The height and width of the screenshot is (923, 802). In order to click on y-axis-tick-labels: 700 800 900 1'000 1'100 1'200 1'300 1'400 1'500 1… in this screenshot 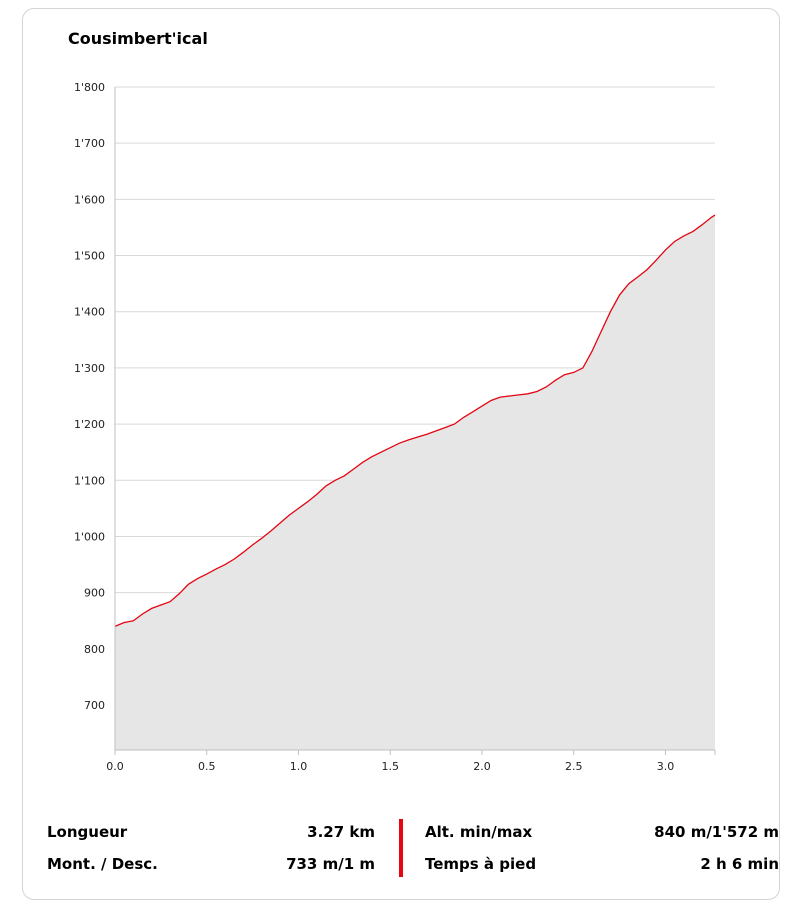, I will do `click(89, 396)`.